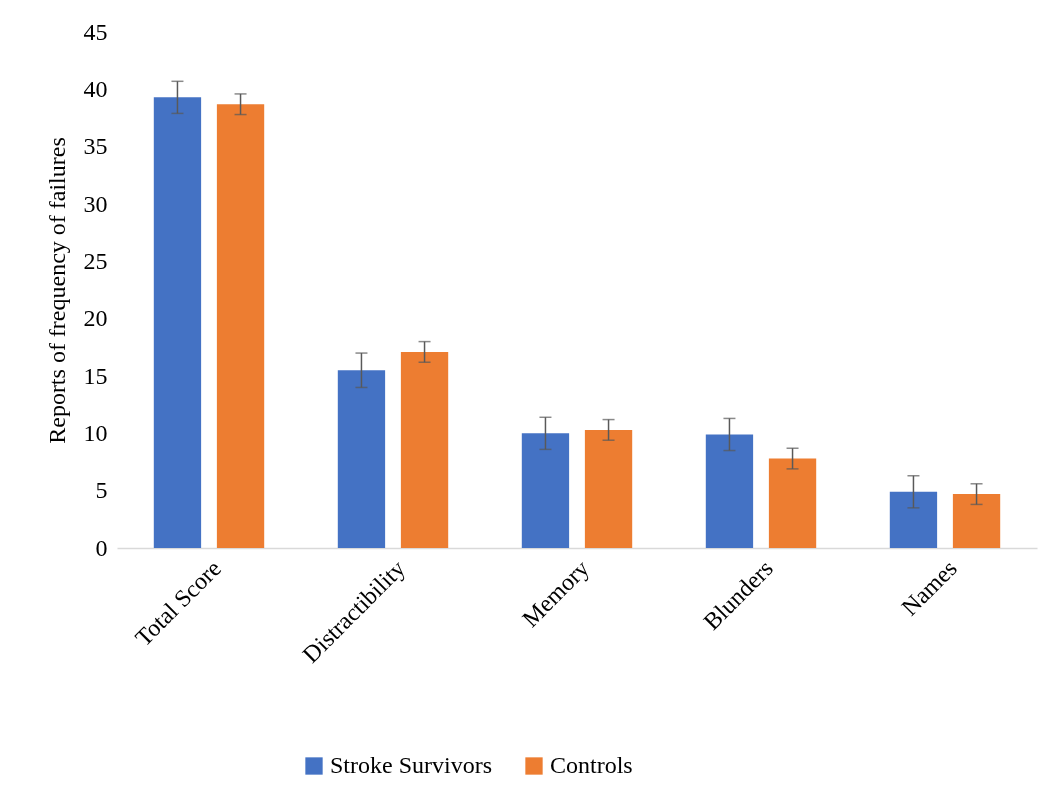 The image size is (1049, 798). Describe the element at coordinates (95, 318) in the screenshot. I see `y-tick-label: 20` at that location.